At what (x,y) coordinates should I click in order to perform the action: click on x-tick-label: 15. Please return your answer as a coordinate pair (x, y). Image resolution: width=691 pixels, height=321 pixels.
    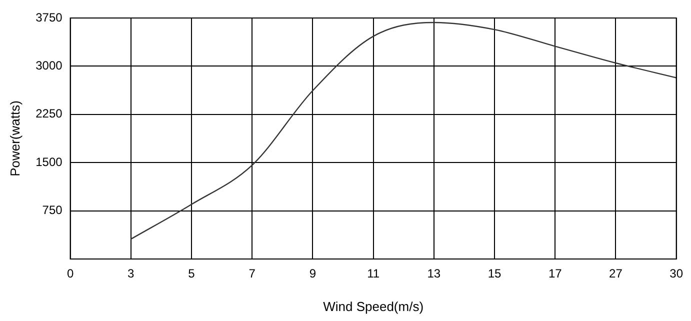
    Looking at the image, I should click on (495, 273).